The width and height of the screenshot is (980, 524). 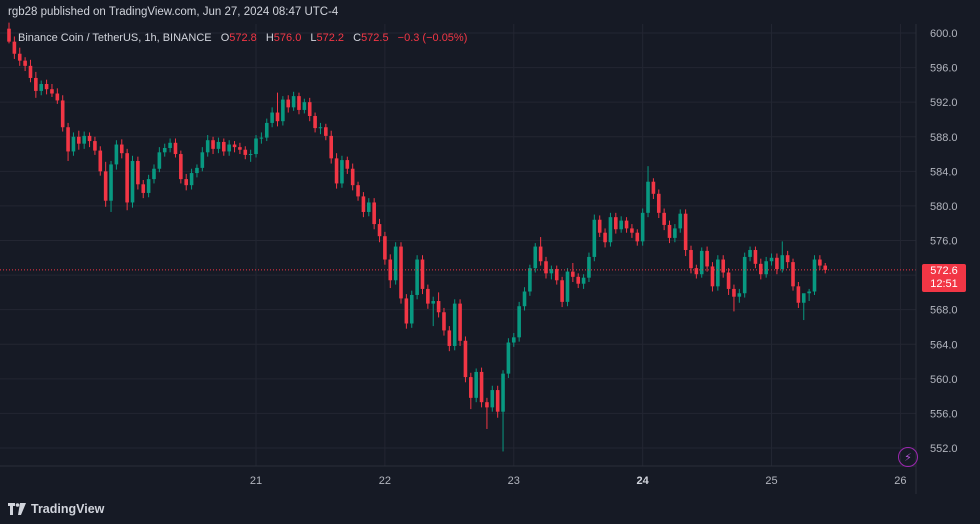 I want to click on time-axis: 21222324252627, so click(x=615, y=481).